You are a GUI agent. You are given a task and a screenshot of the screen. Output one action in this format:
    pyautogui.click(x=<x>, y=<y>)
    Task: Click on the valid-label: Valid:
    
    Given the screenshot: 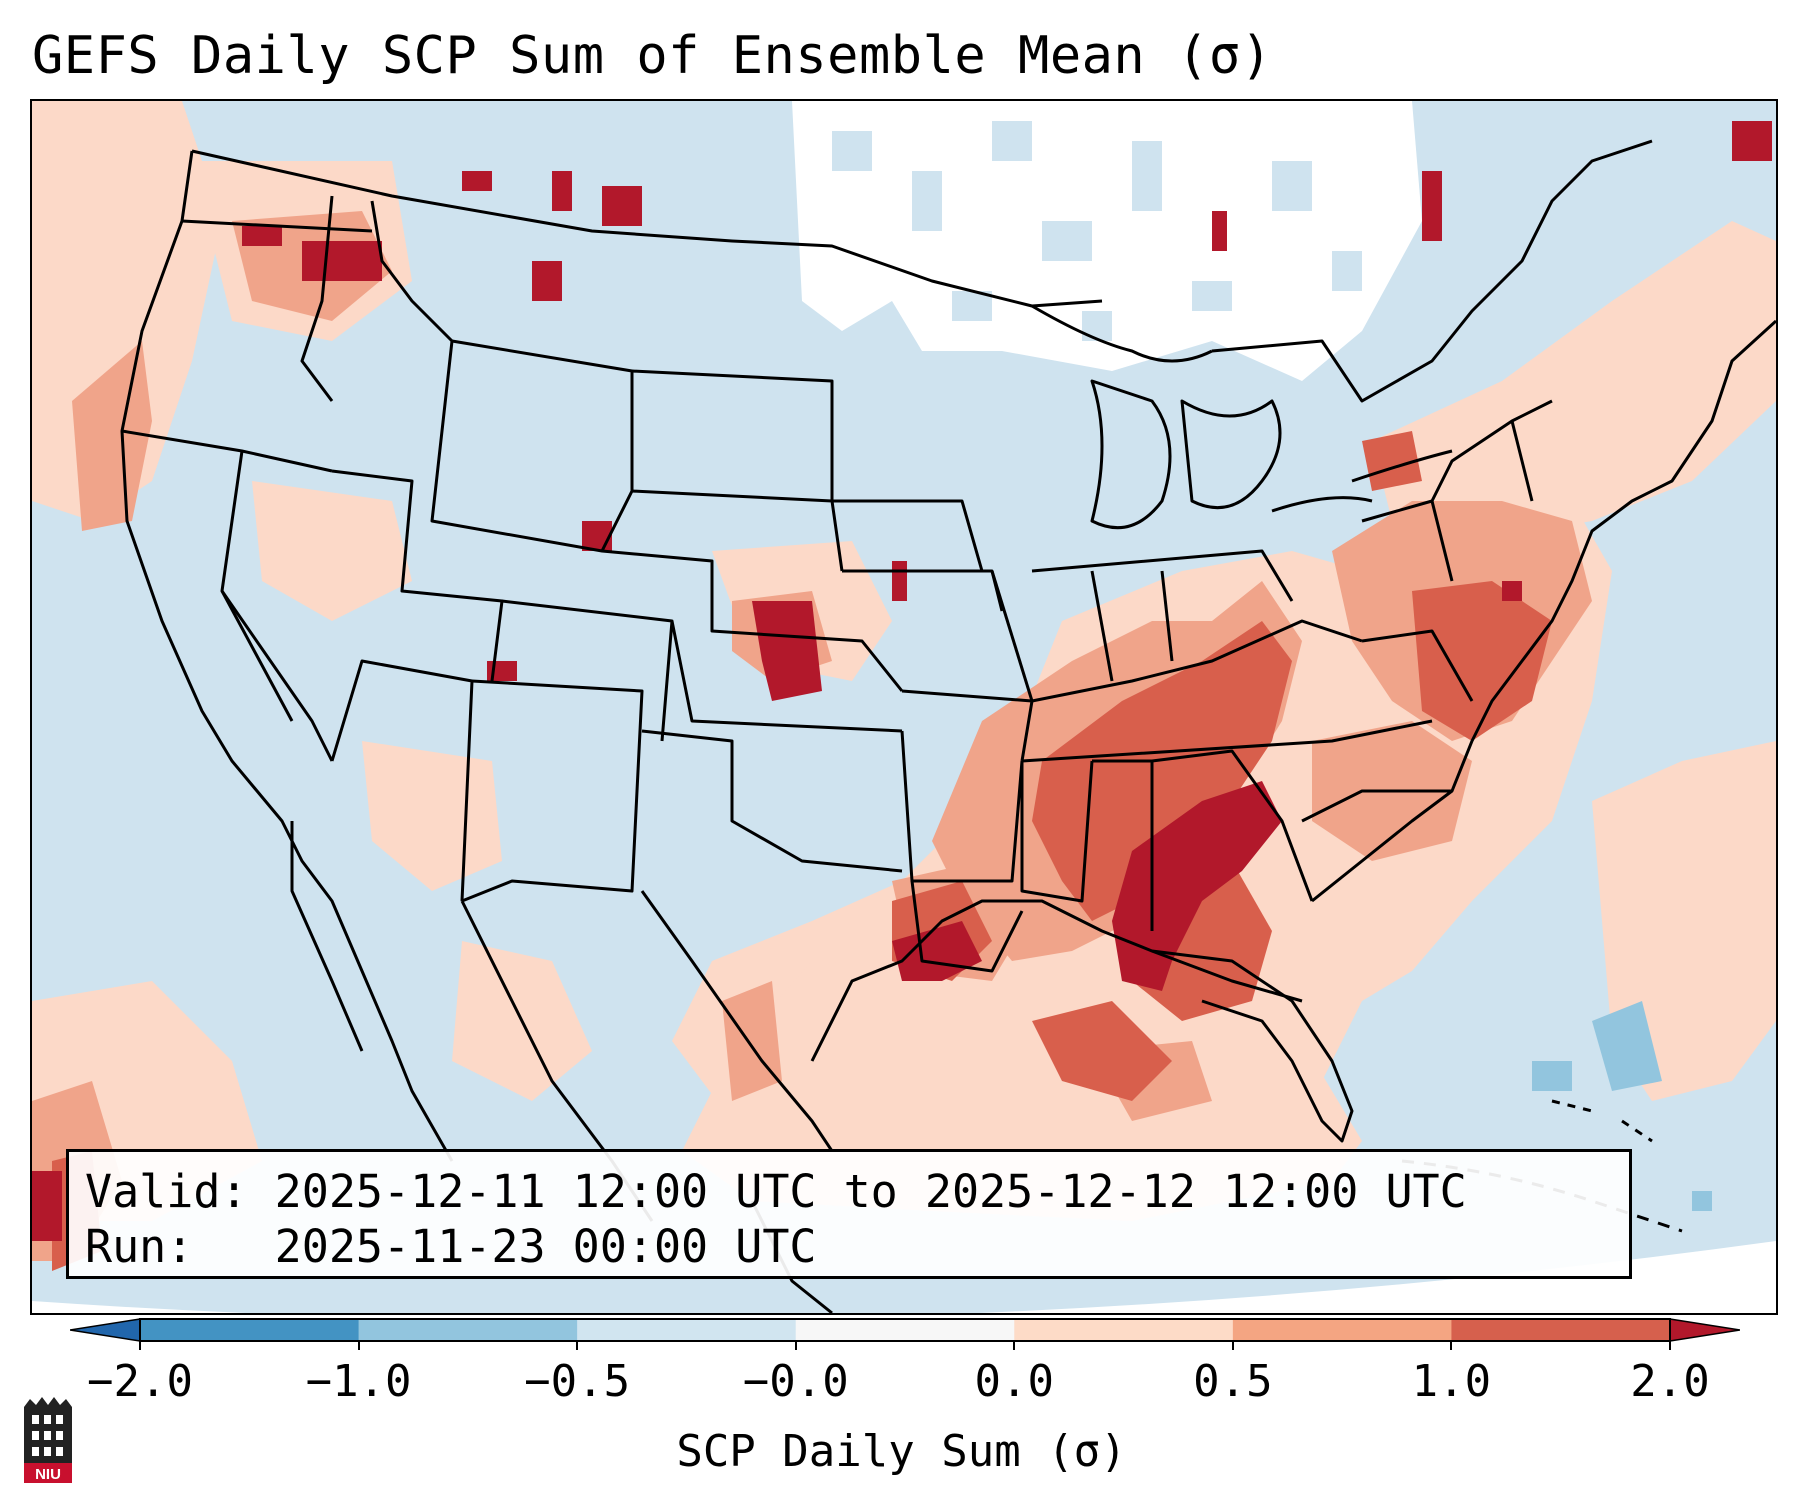 What is the action you would take?
    pyautogui.click(x=166, y=1191)
    